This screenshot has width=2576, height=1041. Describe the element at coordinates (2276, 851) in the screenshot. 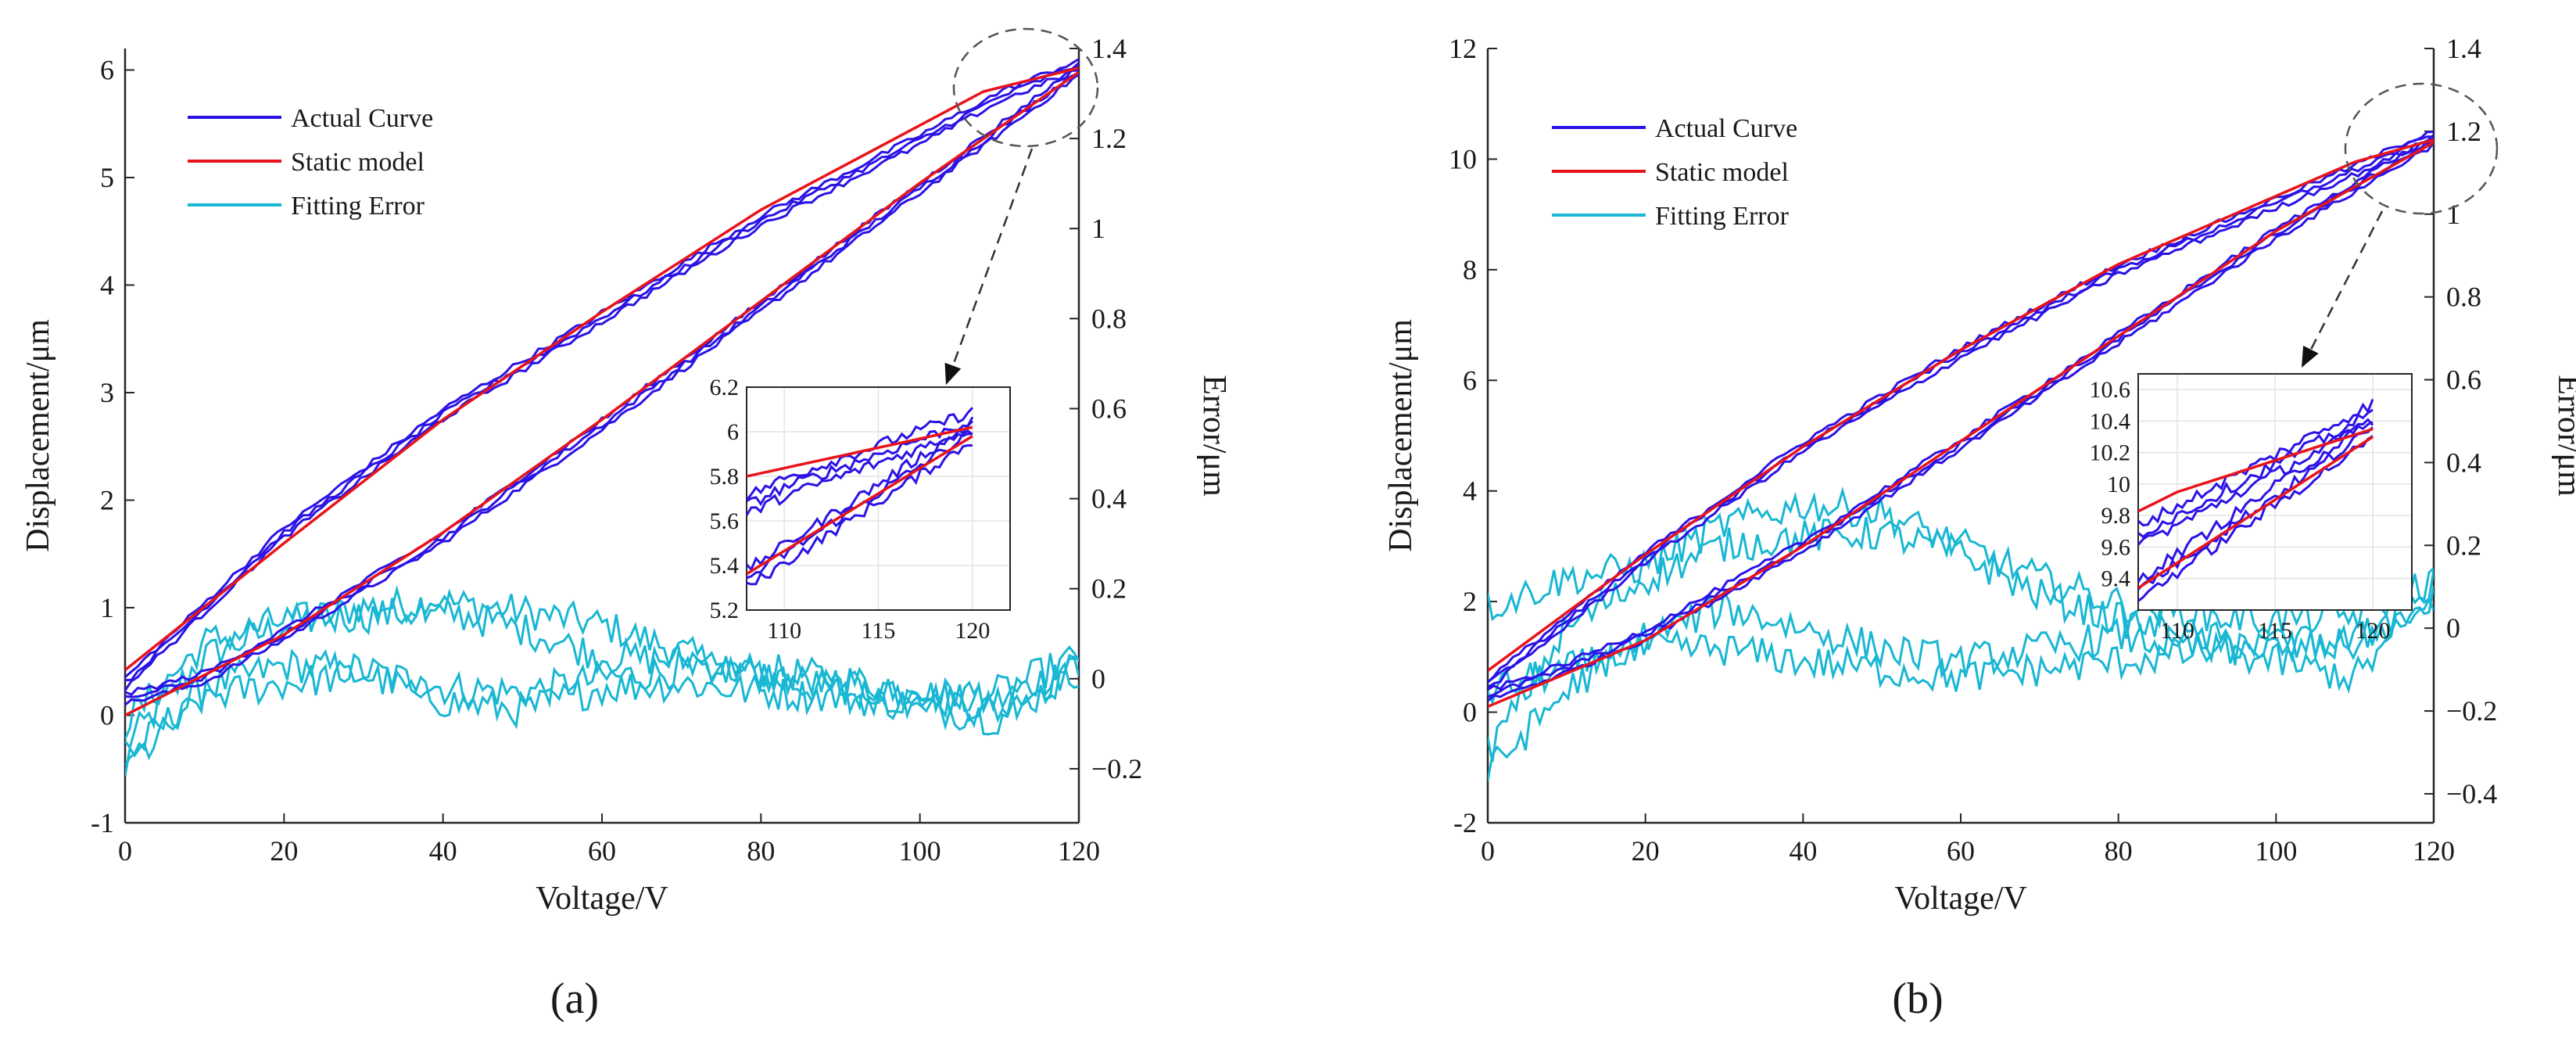

I see `x-tick-label: 100` at that location.